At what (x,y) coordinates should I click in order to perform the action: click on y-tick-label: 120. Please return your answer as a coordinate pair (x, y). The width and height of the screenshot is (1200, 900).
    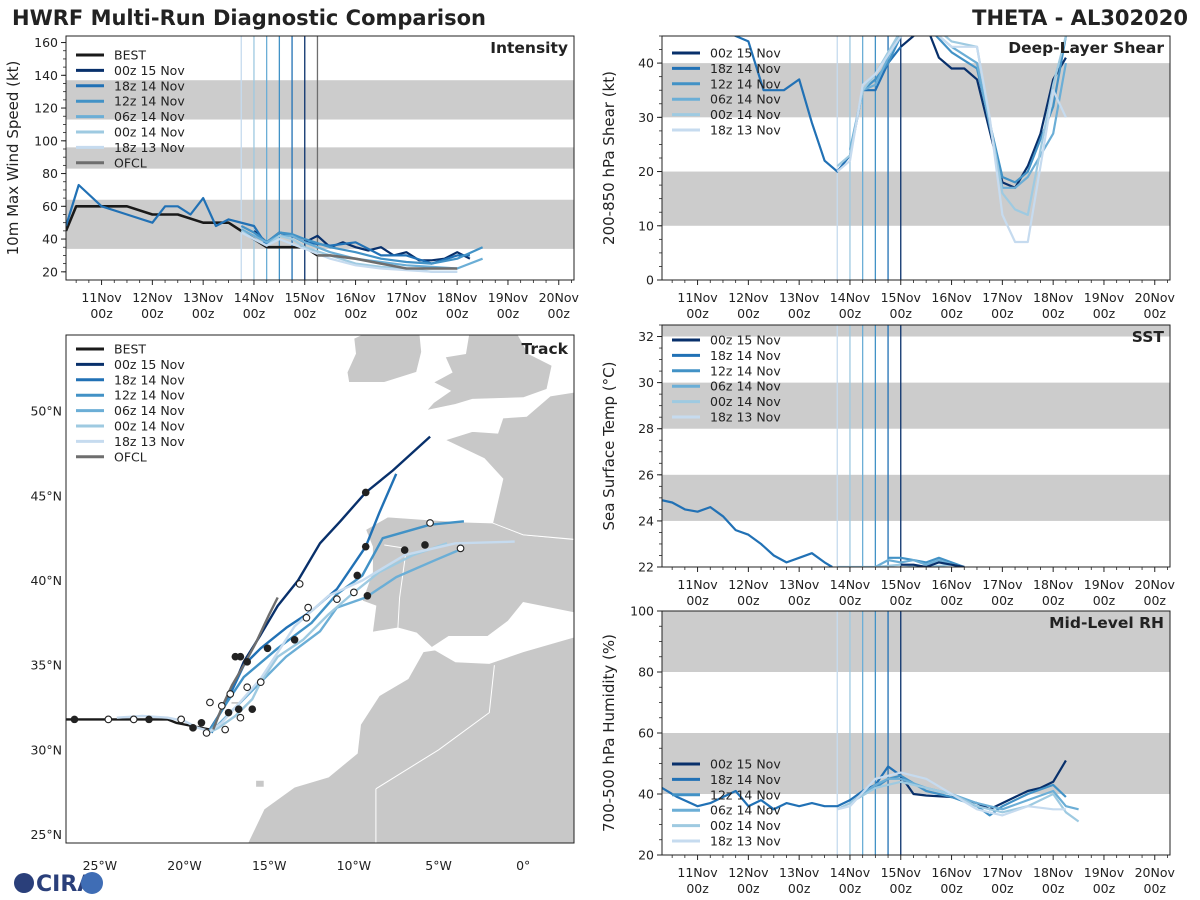
    Looking at the image, I should click on (46, 108).